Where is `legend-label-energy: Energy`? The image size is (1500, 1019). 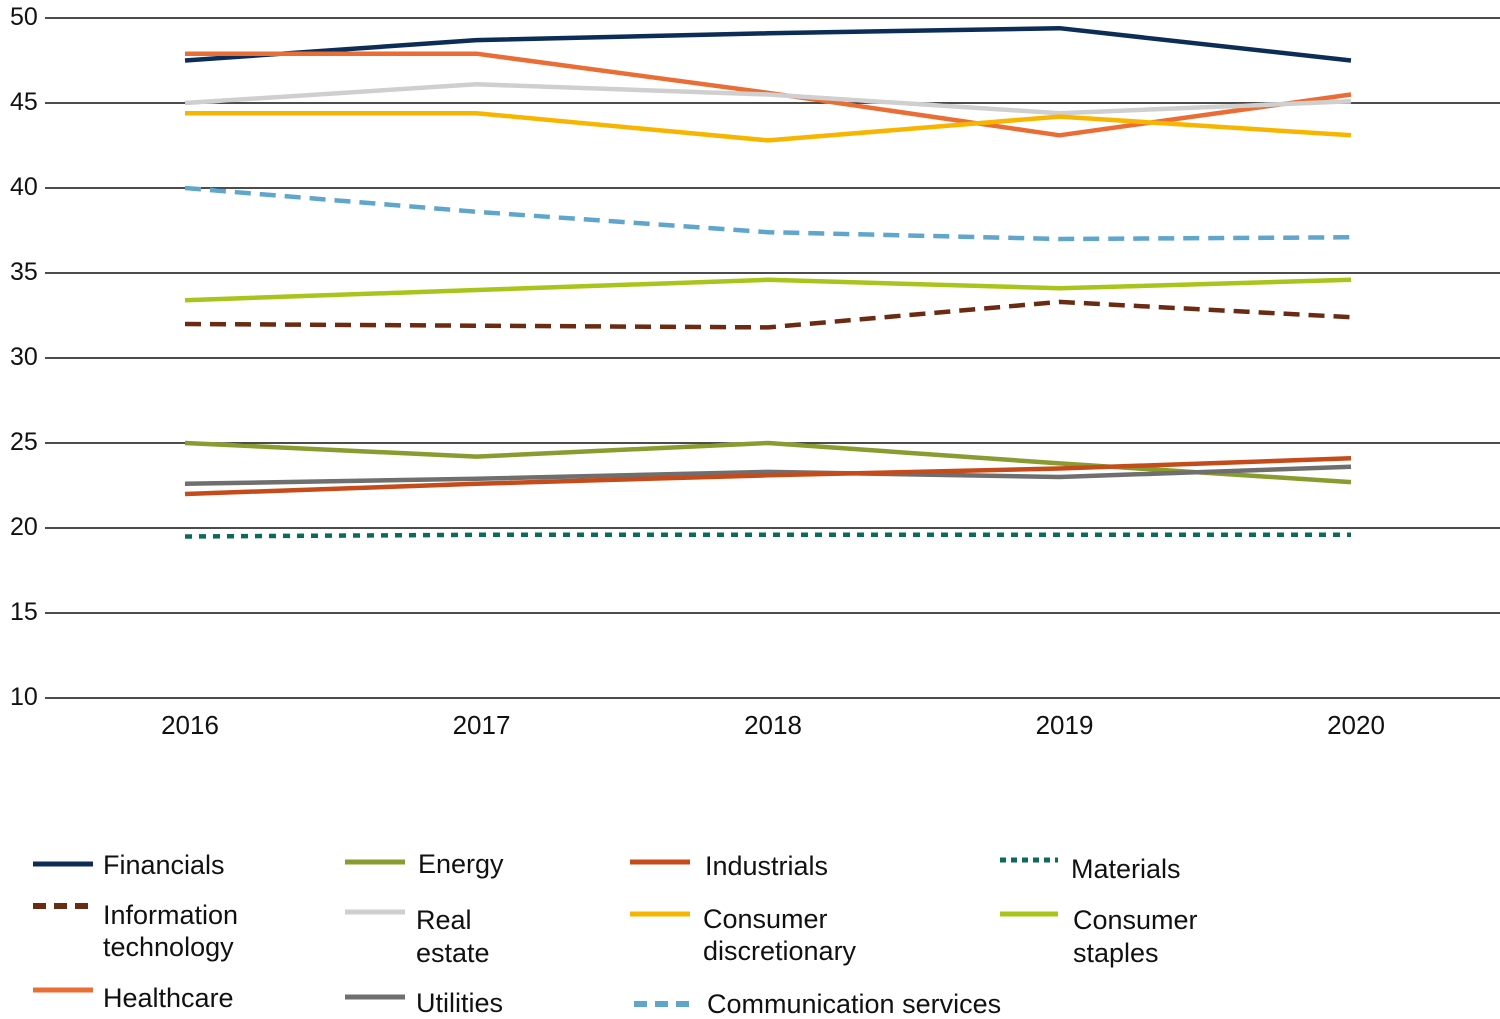 legend-label-energy: Energy is located at coordinates (461, 864).